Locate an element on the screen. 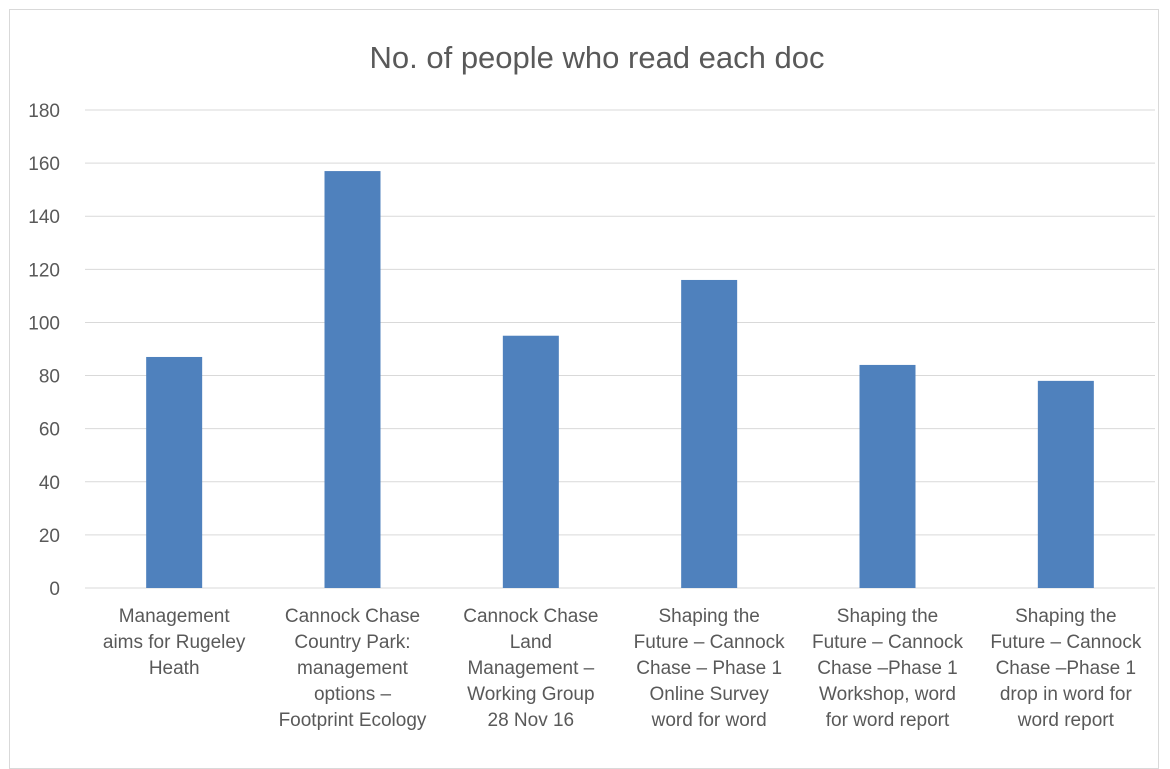 Image resolution: width=1170 pixels, height=769 pixels. x-category-label-line: management is located at coordinates (353, 668).